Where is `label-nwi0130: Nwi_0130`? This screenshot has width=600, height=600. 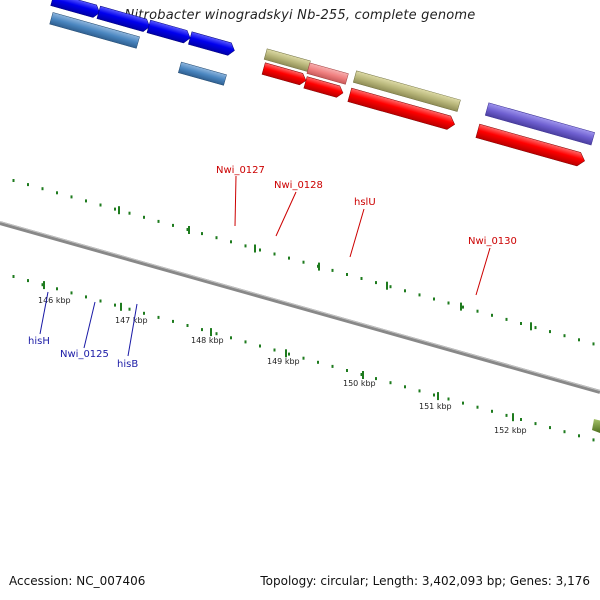
label-nwi0130: Nwi_0130 is located at coordinates (492, 241).